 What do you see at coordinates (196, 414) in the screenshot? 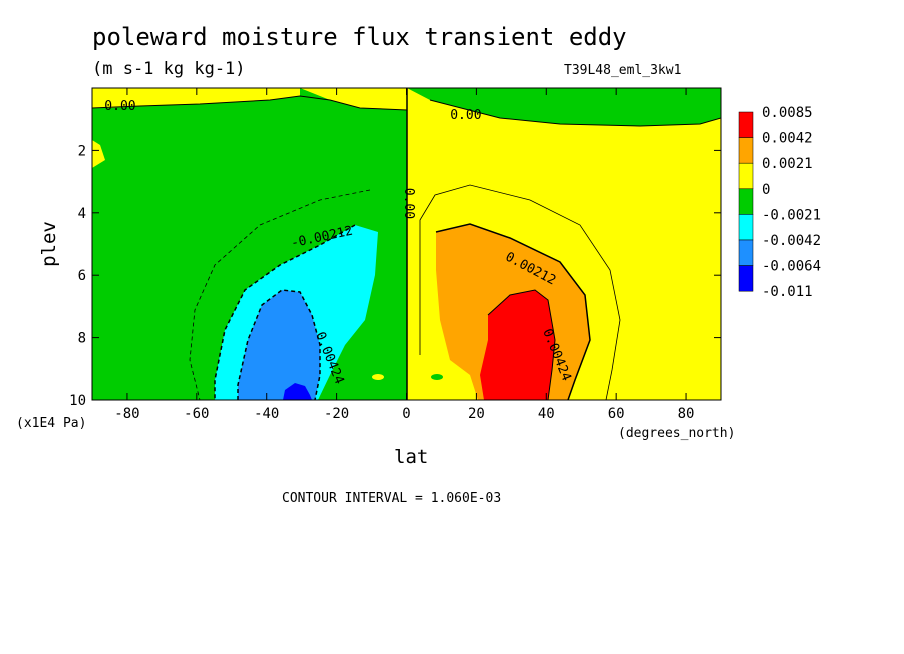
I see `x-tick-label: -60` at bounding box center [196, 414].